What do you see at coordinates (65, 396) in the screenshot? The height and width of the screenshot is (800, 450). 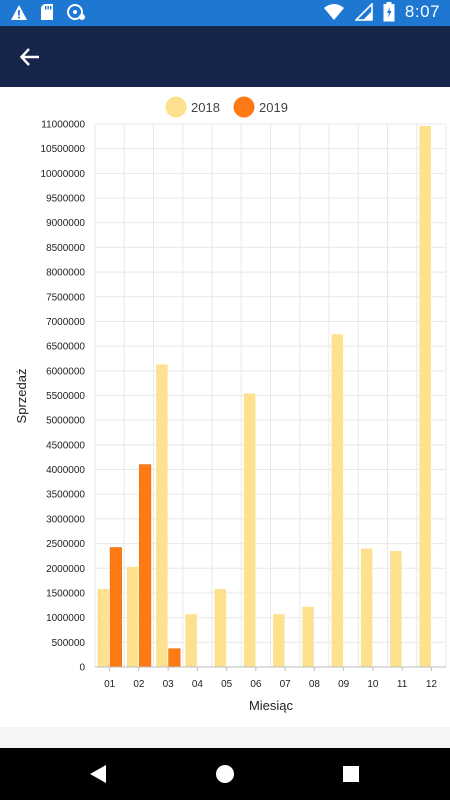 I see `y-tick-label: 5500000` at bounding box center [65, 396].